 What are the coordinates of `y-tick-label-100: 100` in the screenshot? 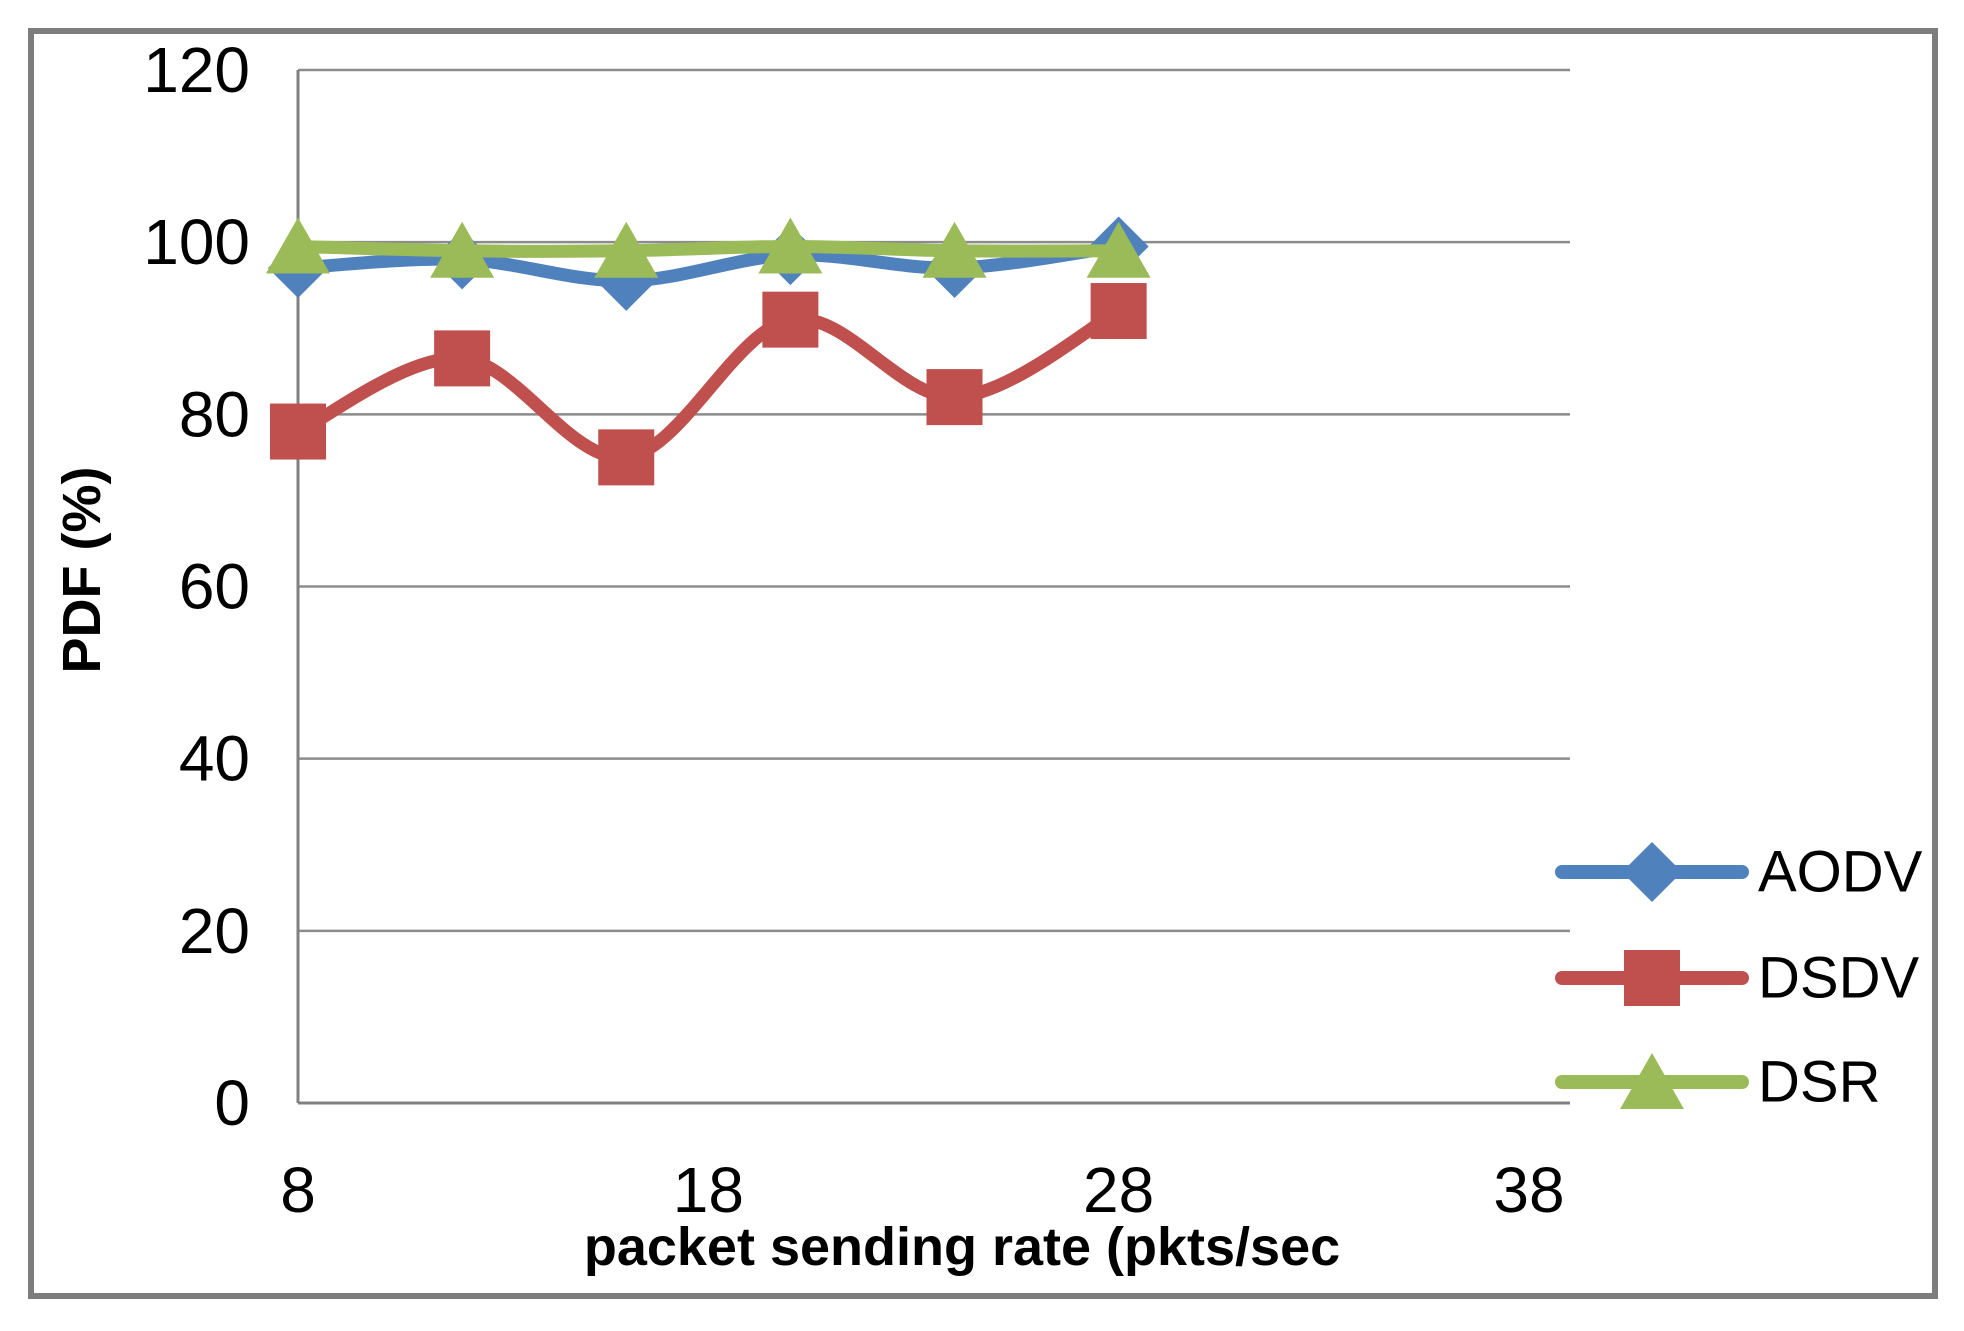 It's located at (196, 242).